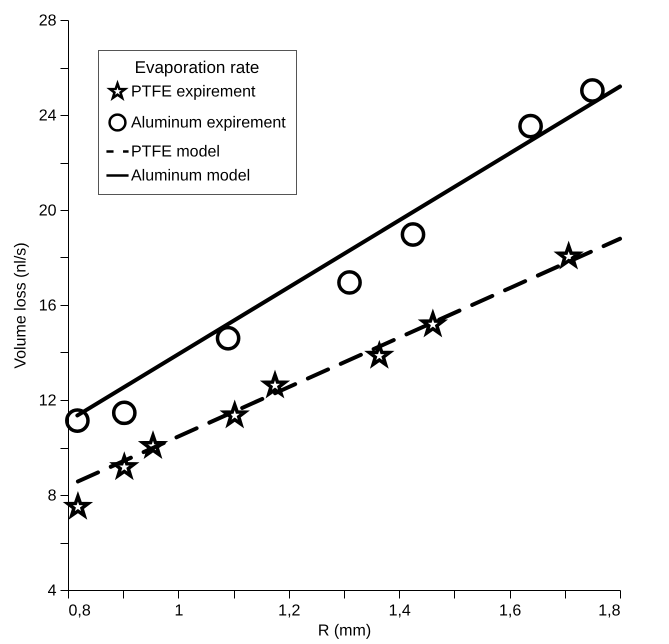 This screenshot has width=669, height=644. I want to click on y-tick-label: 8, so click(52, 496).